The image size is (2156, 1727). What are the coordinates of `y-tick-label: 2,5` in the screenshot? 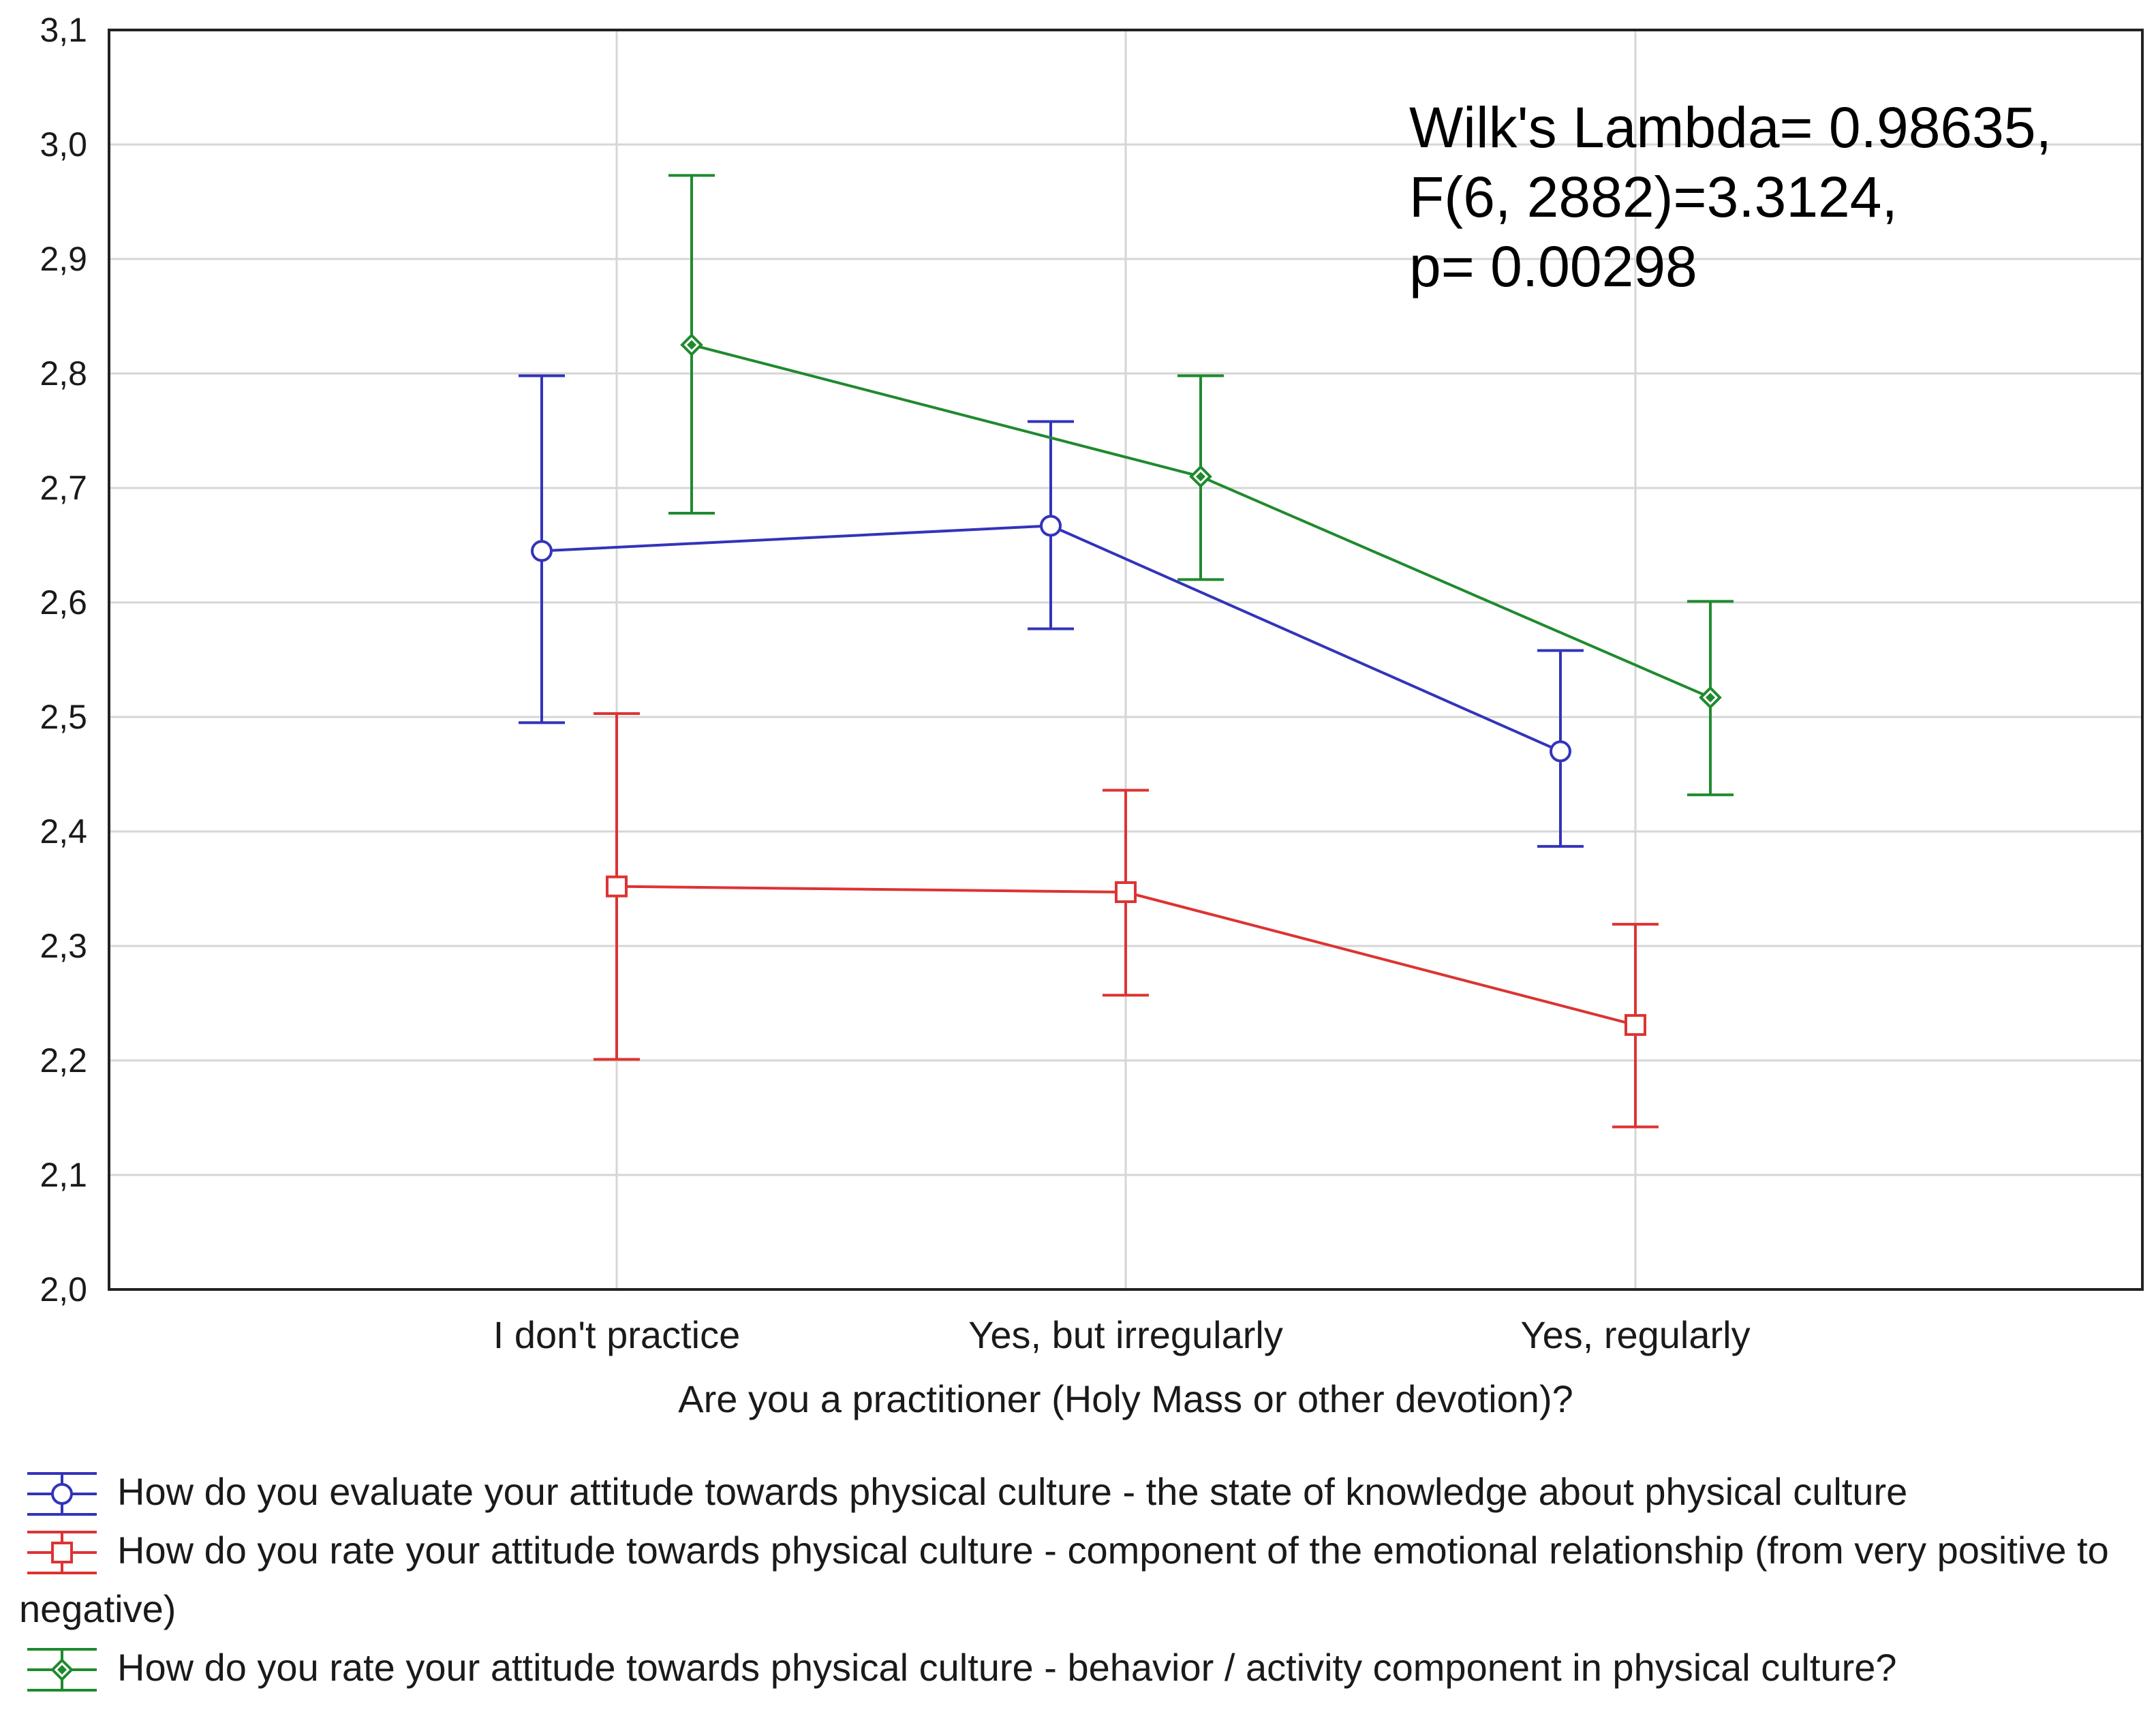 It's located at (63, 717).